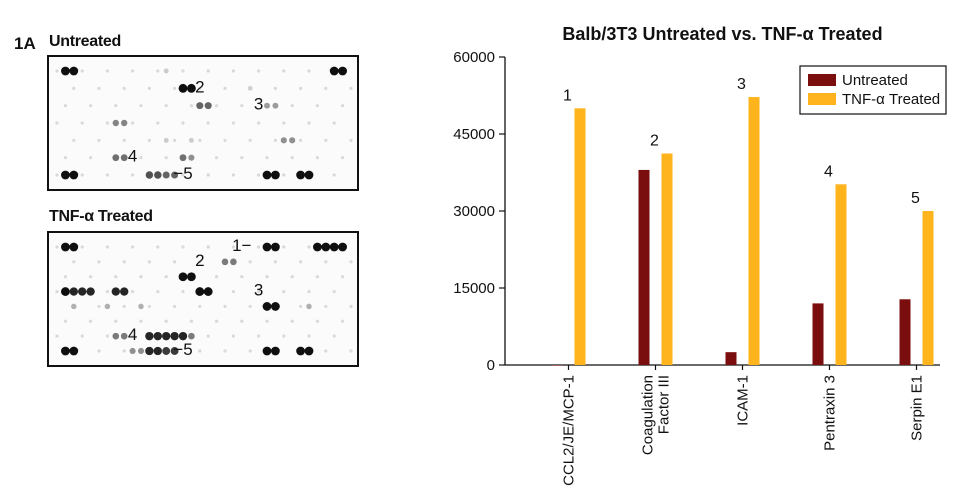 The width and height of the screenshot is (960, 504). What do you see at coordinates (101, 216) in the screenshot?
I see `treated-blot-title: TNF-α Treated` at bounding box center [101, 216].